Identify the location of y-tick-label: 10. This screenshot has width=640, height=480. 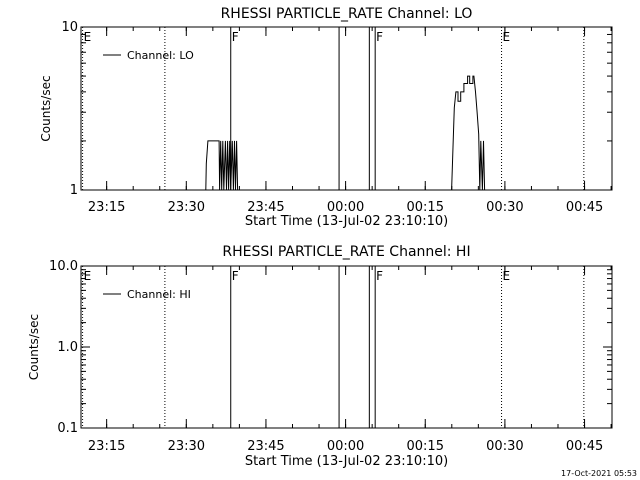
(69, 27).